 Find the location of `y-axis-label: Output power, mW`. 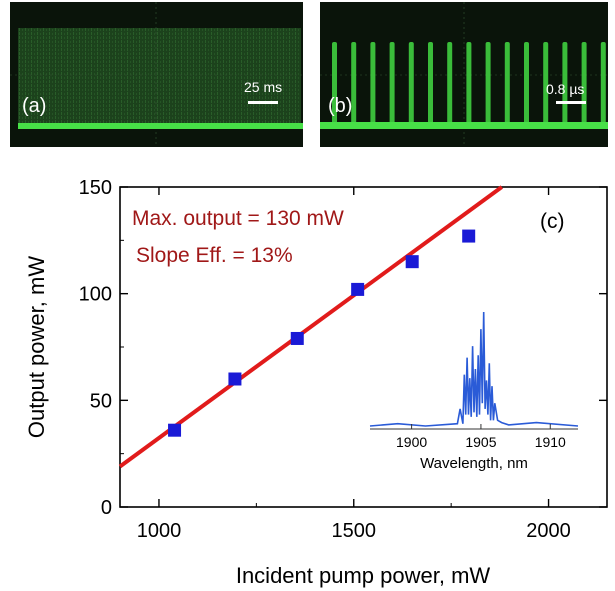

y-axis-label: Output power, mW is located at coordinates (36, 347).